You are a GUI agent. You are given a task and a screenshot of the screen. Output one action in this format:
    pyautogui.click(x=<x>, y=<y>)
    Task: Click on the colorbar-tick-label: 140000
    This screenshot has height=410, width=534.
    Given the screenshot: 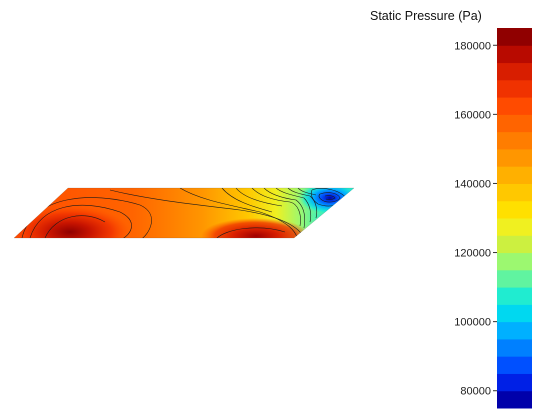 What is the action you would take?
    pyautogui.click(x=472, y=184)
    